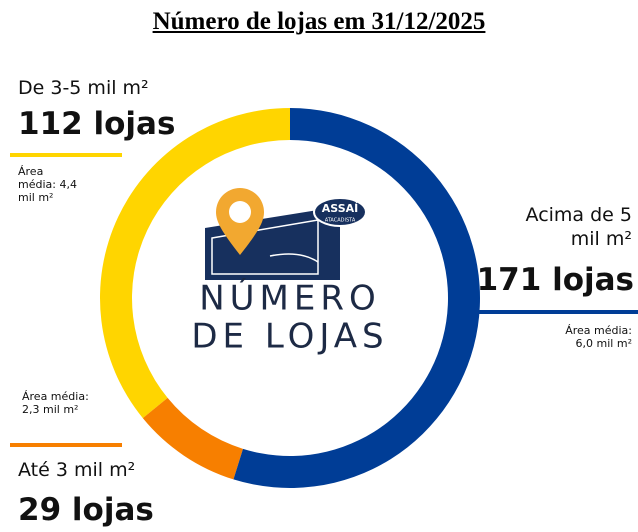 The image size is (638, 532). Describe the element at coordinates (598, 337) in the screenshot. I see `annotation: Área média: 6,0 mil m²` at that location.